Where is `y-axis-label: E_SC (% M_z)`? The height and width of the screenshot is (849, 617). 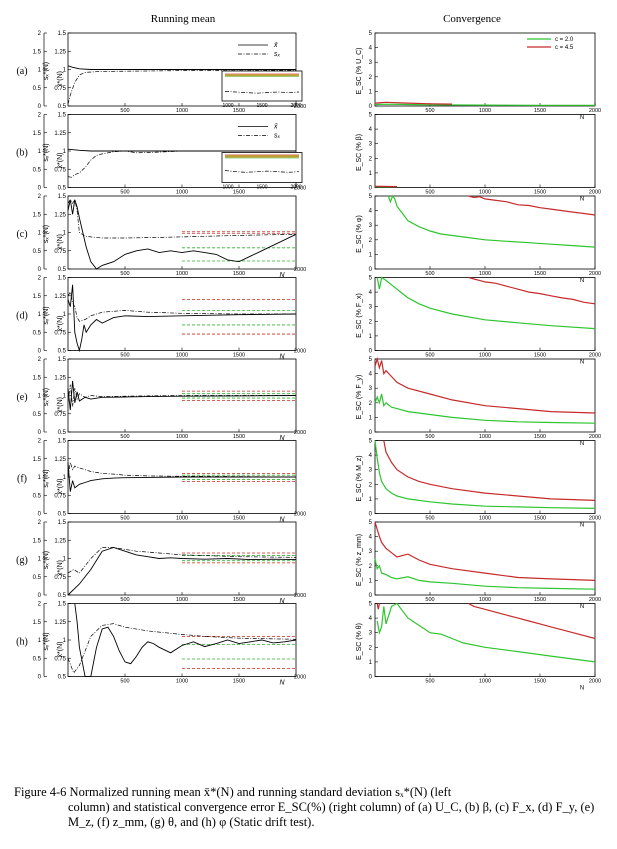 y-axis-label: E_SC (% M_z) is located at coordinates (359, 478).